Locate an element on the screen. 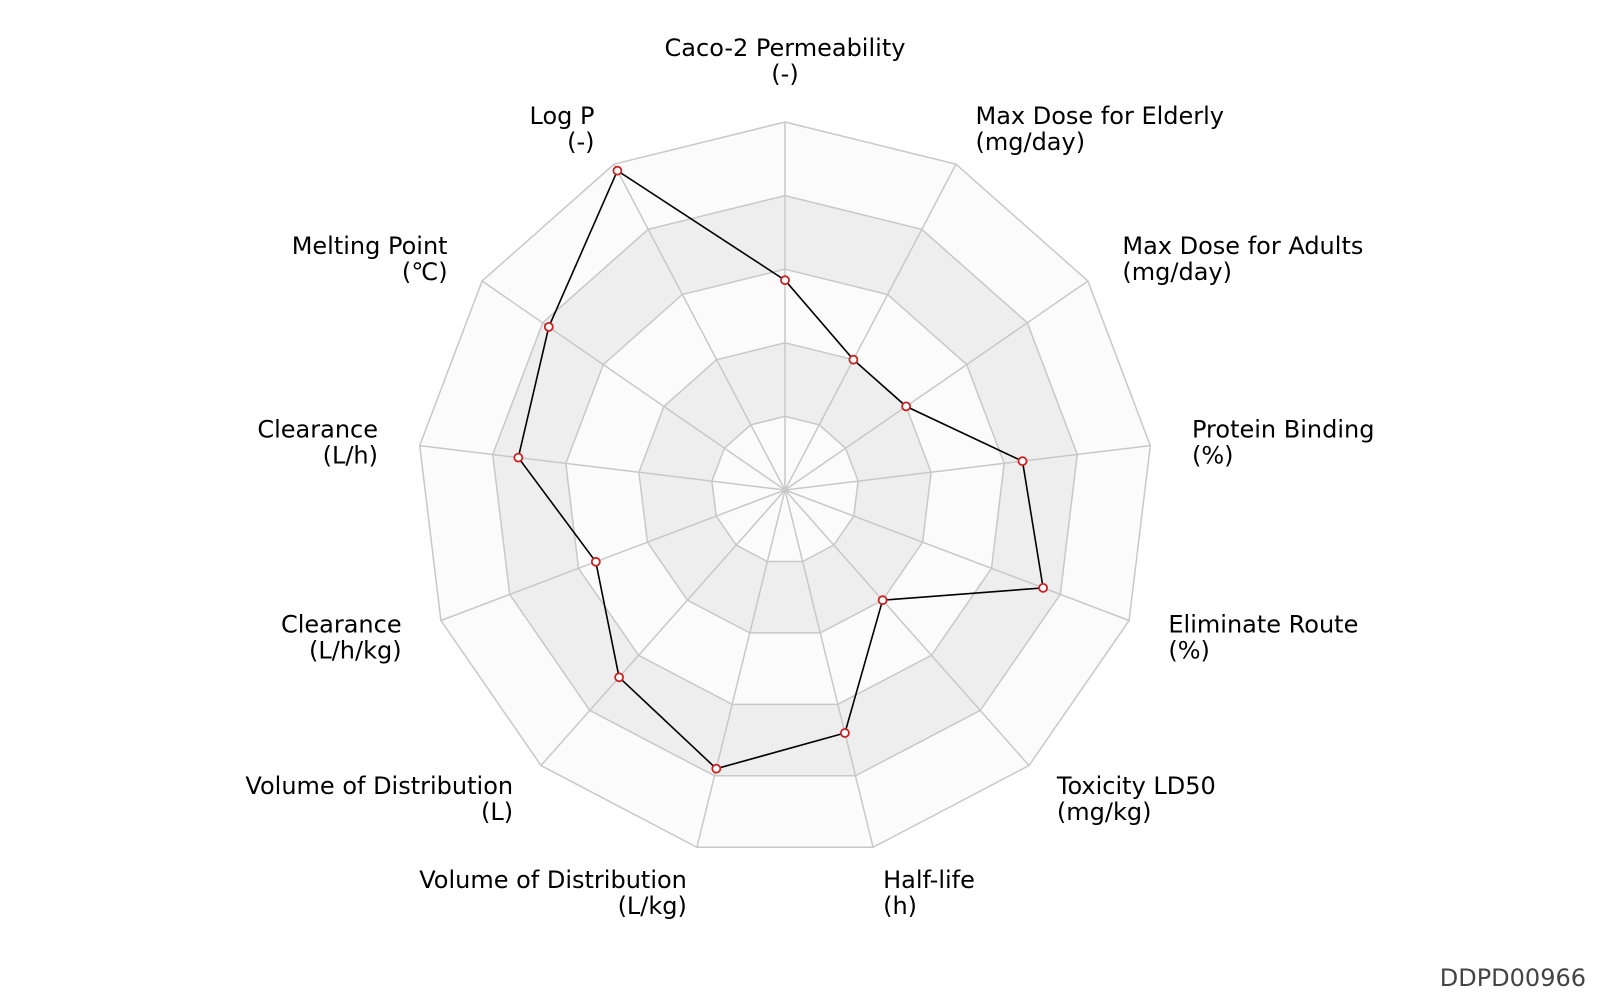 The height and width of the screenshot is (1000, 1600). axis-label: Eliminate Route (%) is located at coordinates (1263, 637).